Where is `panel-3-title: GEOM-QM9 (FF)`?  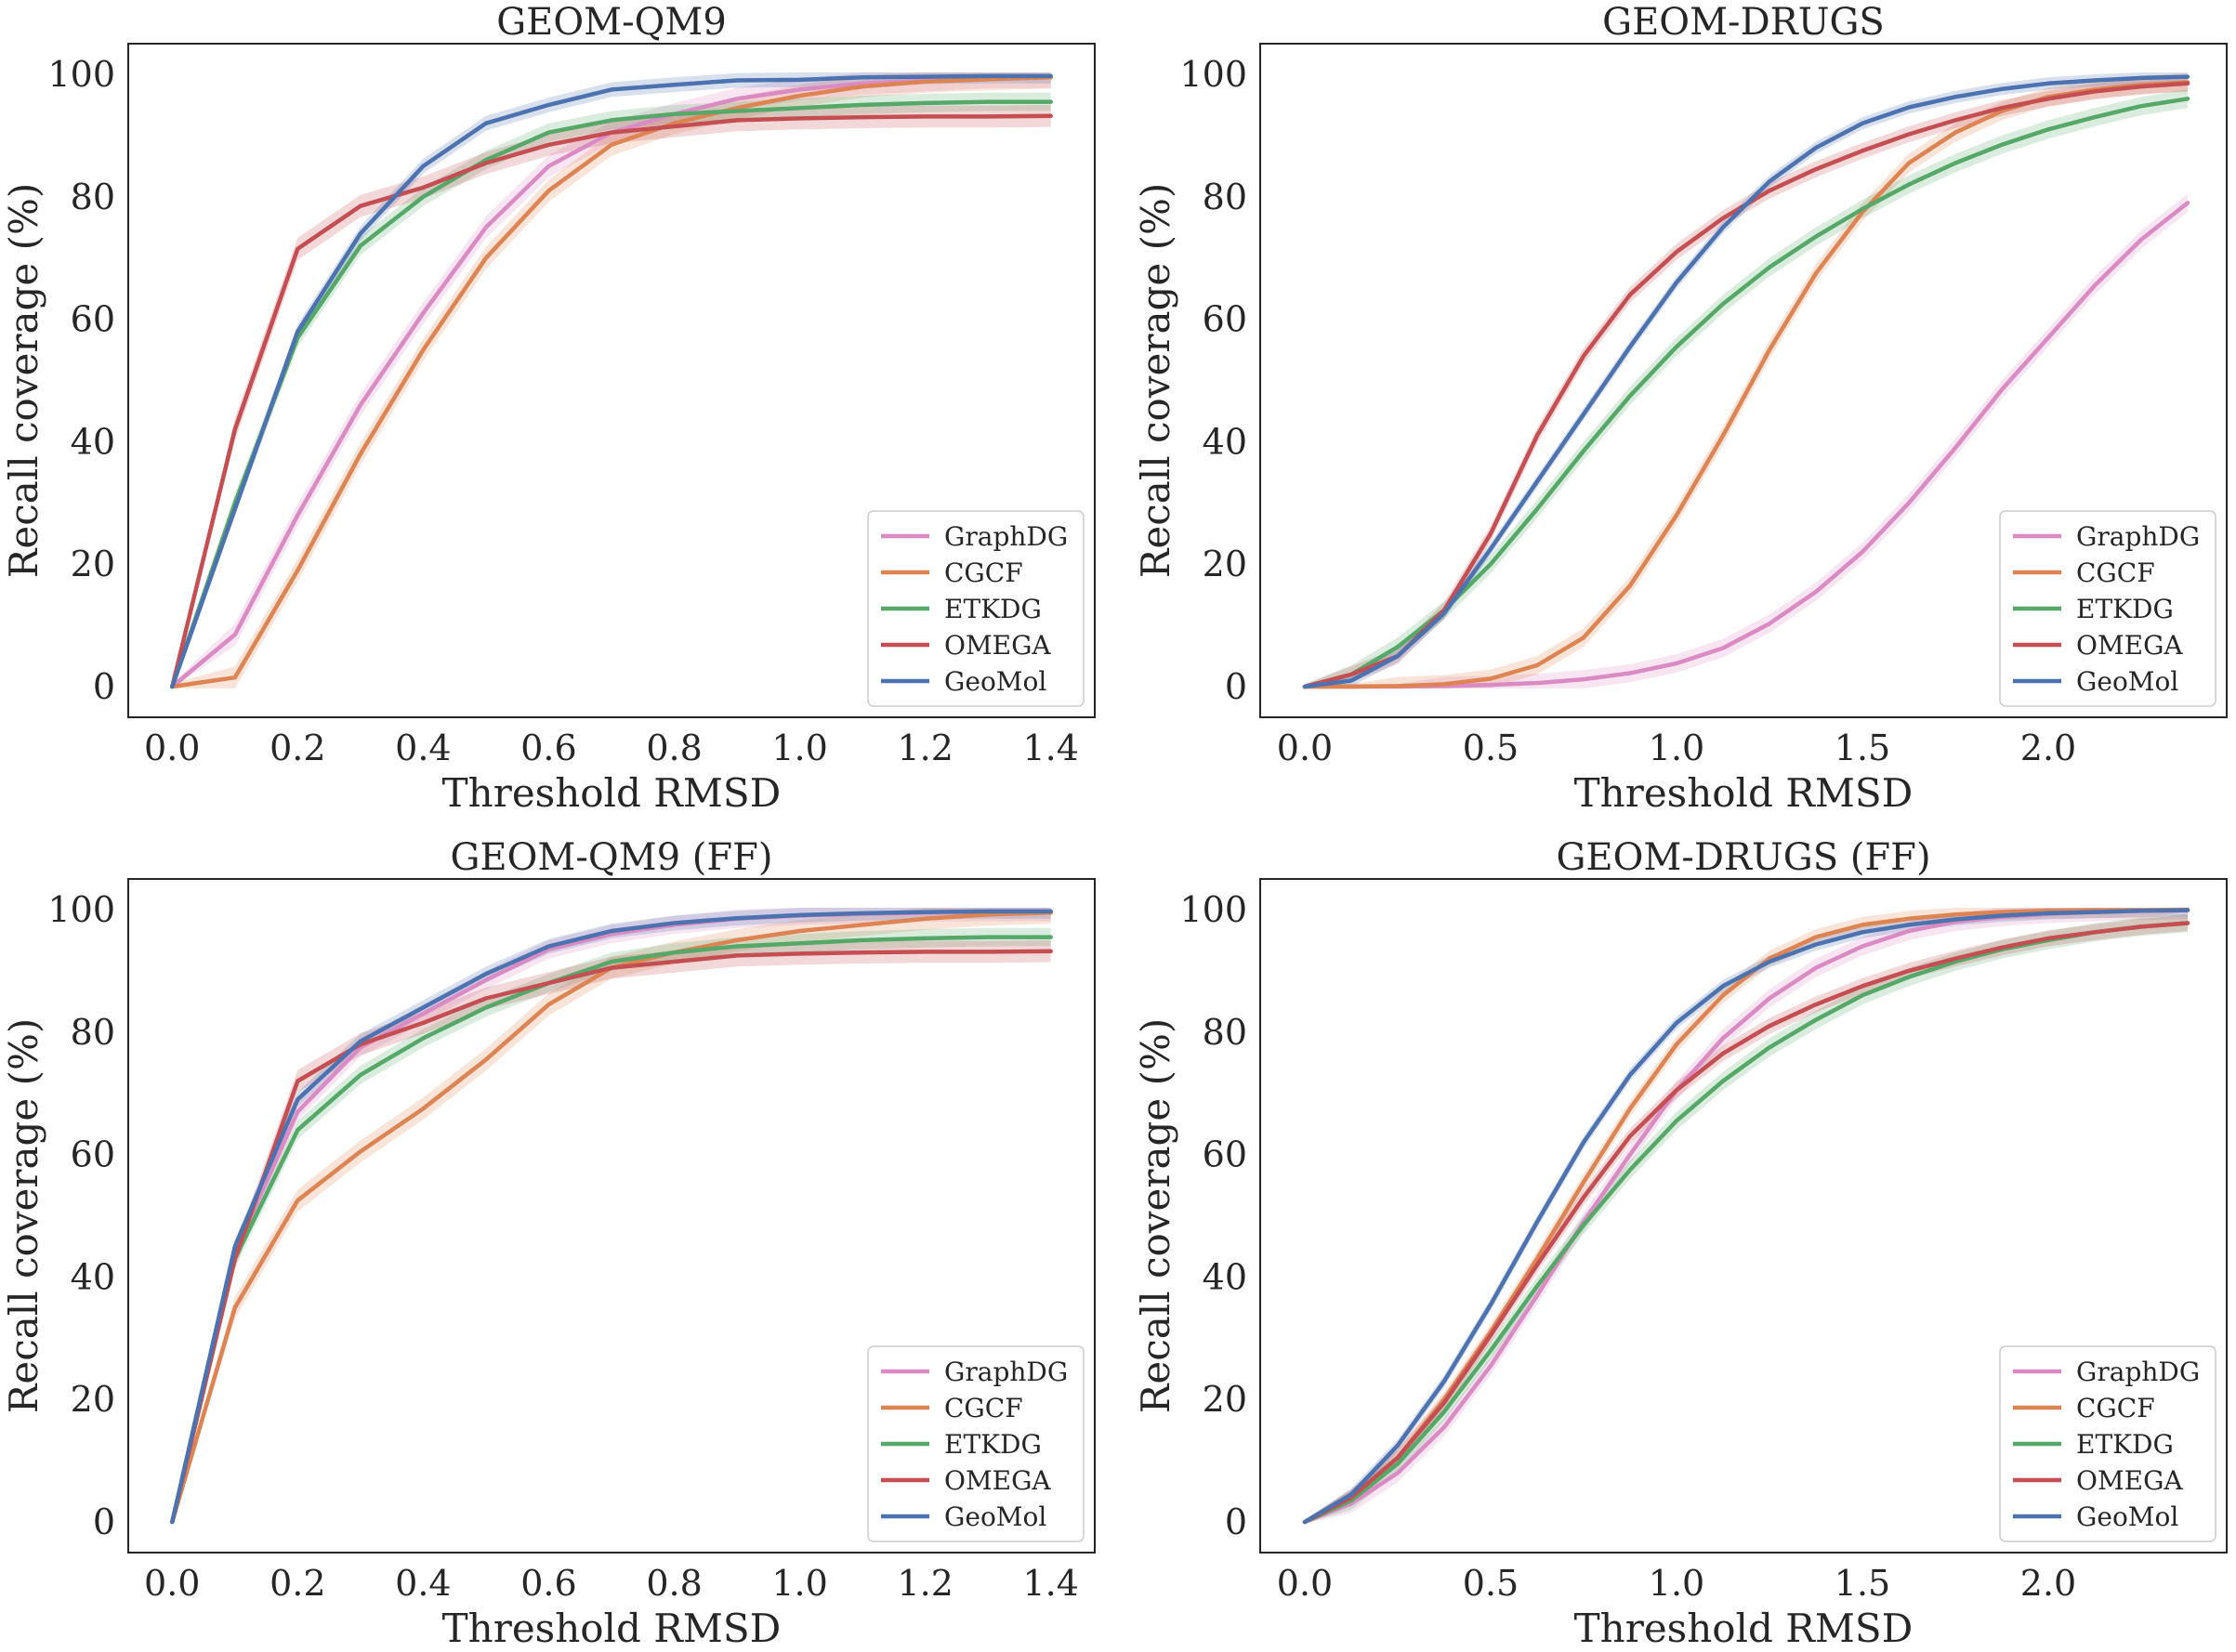
panel-3-title: GEOM-QM9 (FF) is located at coordinates (611, 857).